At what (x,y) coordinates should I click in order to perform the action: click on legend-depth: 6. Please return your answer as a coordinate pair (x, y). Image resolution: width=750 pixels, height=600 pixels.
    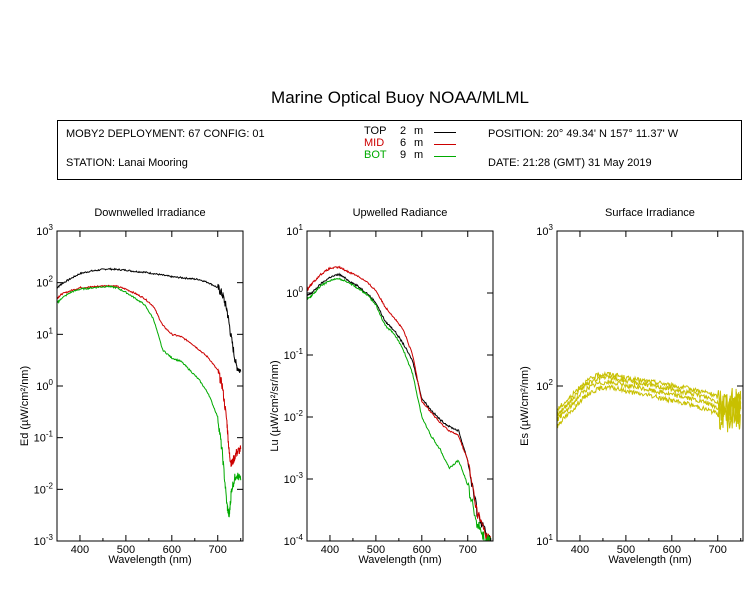
    Looking at the image, I should click on (403, 143).